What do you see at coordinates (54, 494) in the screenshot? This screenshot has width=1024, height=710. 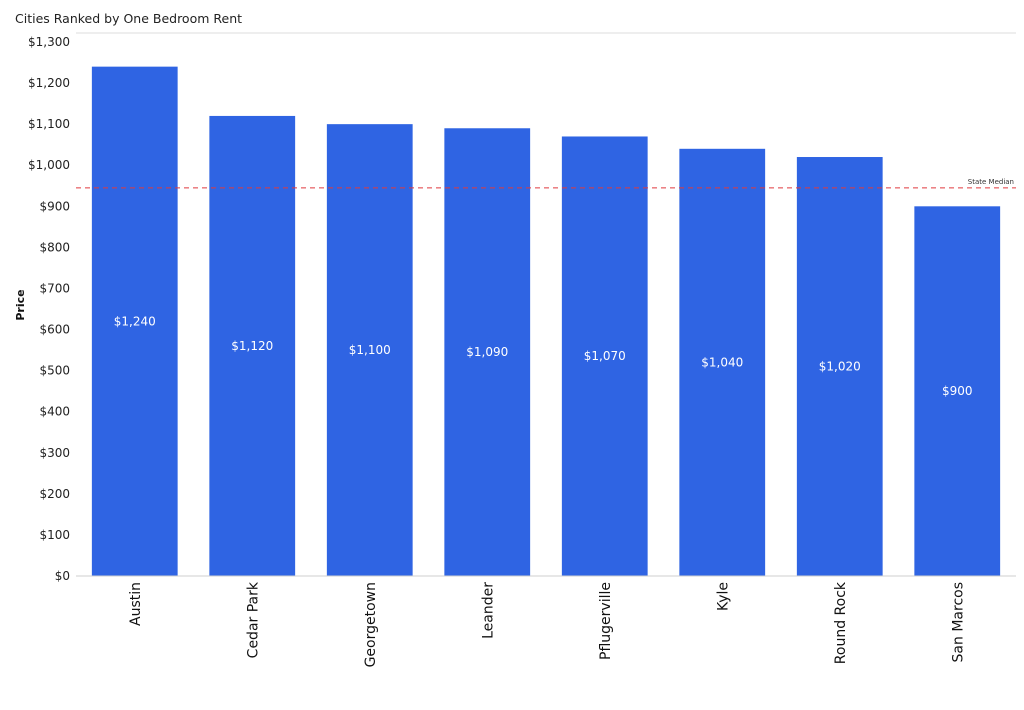 I see `y-tick-label: $200` at bounding box center [54, 494].